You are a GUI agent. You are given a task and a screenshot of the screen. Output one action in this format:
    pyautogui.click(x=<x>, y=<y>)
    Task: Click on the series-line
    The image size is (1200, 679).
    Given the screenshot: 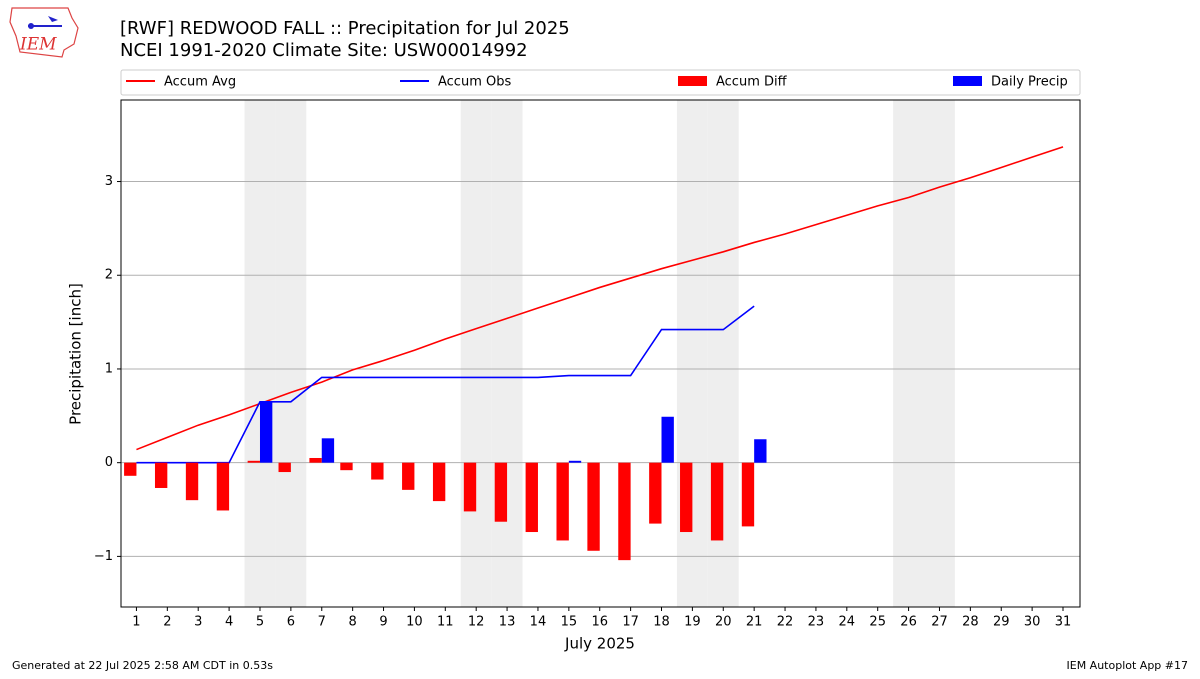 What is the action you would take?
    pyautogui.click(x=445, y=384)
    